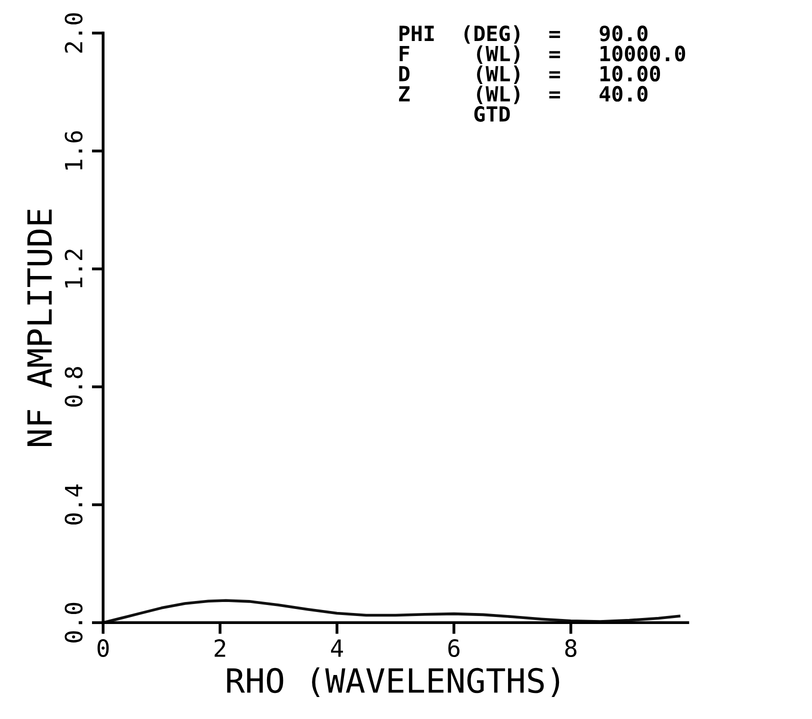  I want to click on y-tick-label: 0.8, so click(73, 387).